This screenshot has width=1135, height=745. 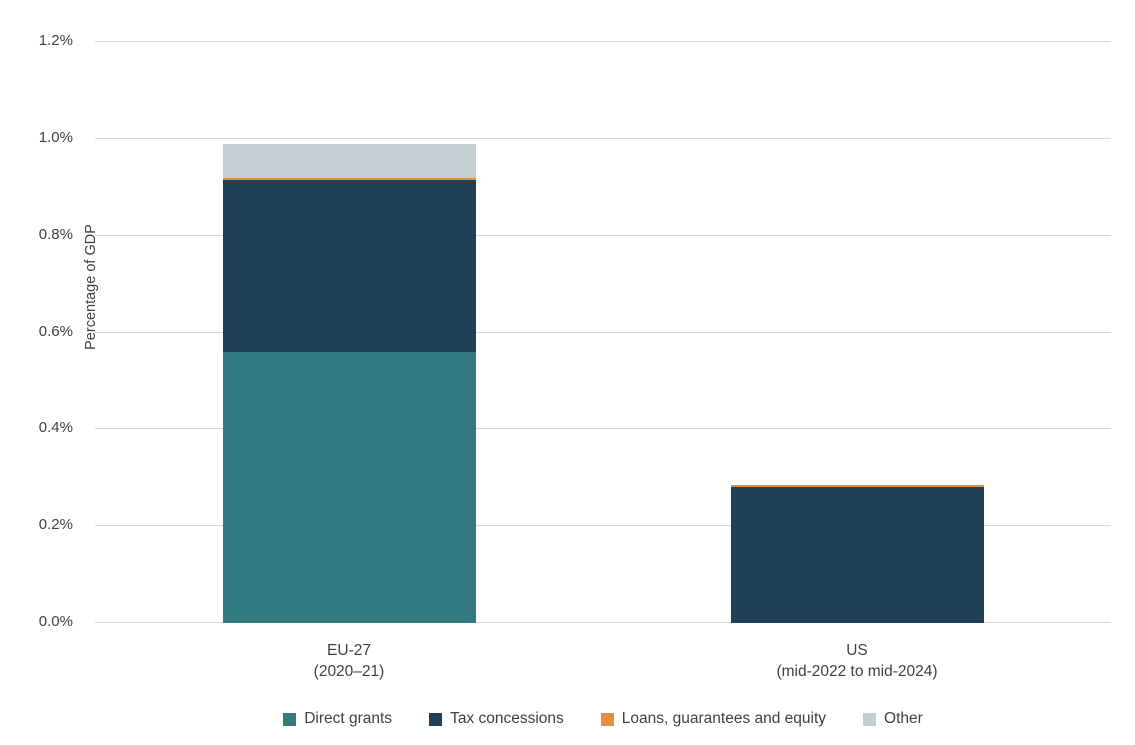 What do you see at coordinates (603, 41) in the screenshot?
I see `gridline-1.2%` at bounding box center [603, 41].